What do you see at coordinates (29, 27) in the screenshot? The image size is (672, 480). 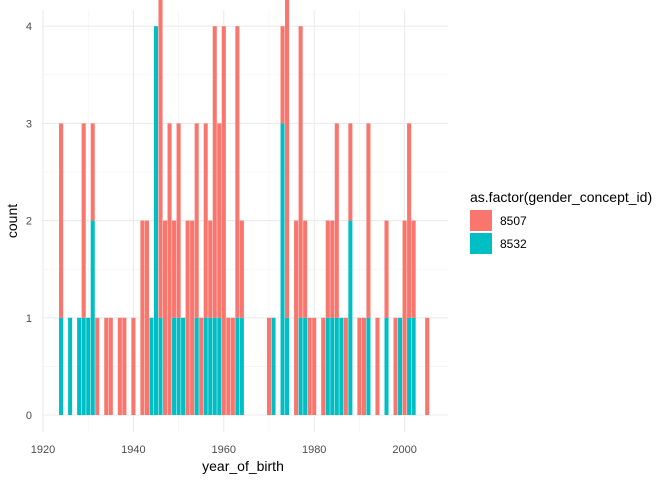 I see `y-tick-label: 4` at bounding box center [29, 27].